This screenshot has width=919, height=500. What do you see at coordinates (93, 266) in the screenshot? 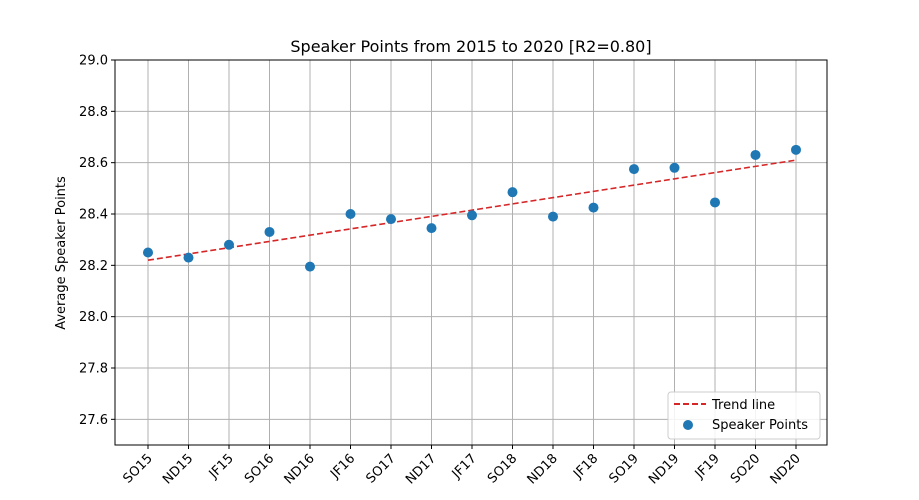
I see `y-tick-label: 28.2` at bounding box center [93, 266].